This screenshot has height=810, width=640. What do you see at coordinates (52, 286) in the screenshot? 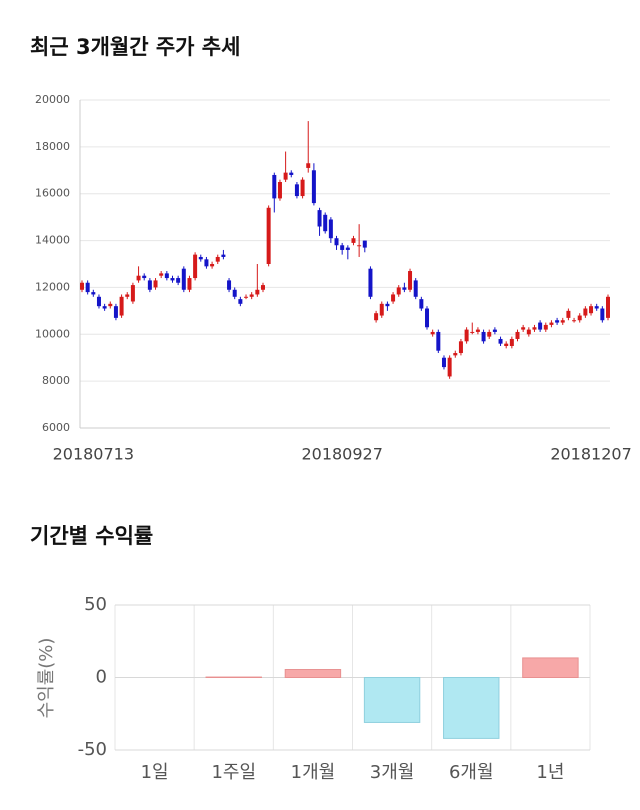
I see `y-tick-label: 12000` at bounding box center [52, 286].